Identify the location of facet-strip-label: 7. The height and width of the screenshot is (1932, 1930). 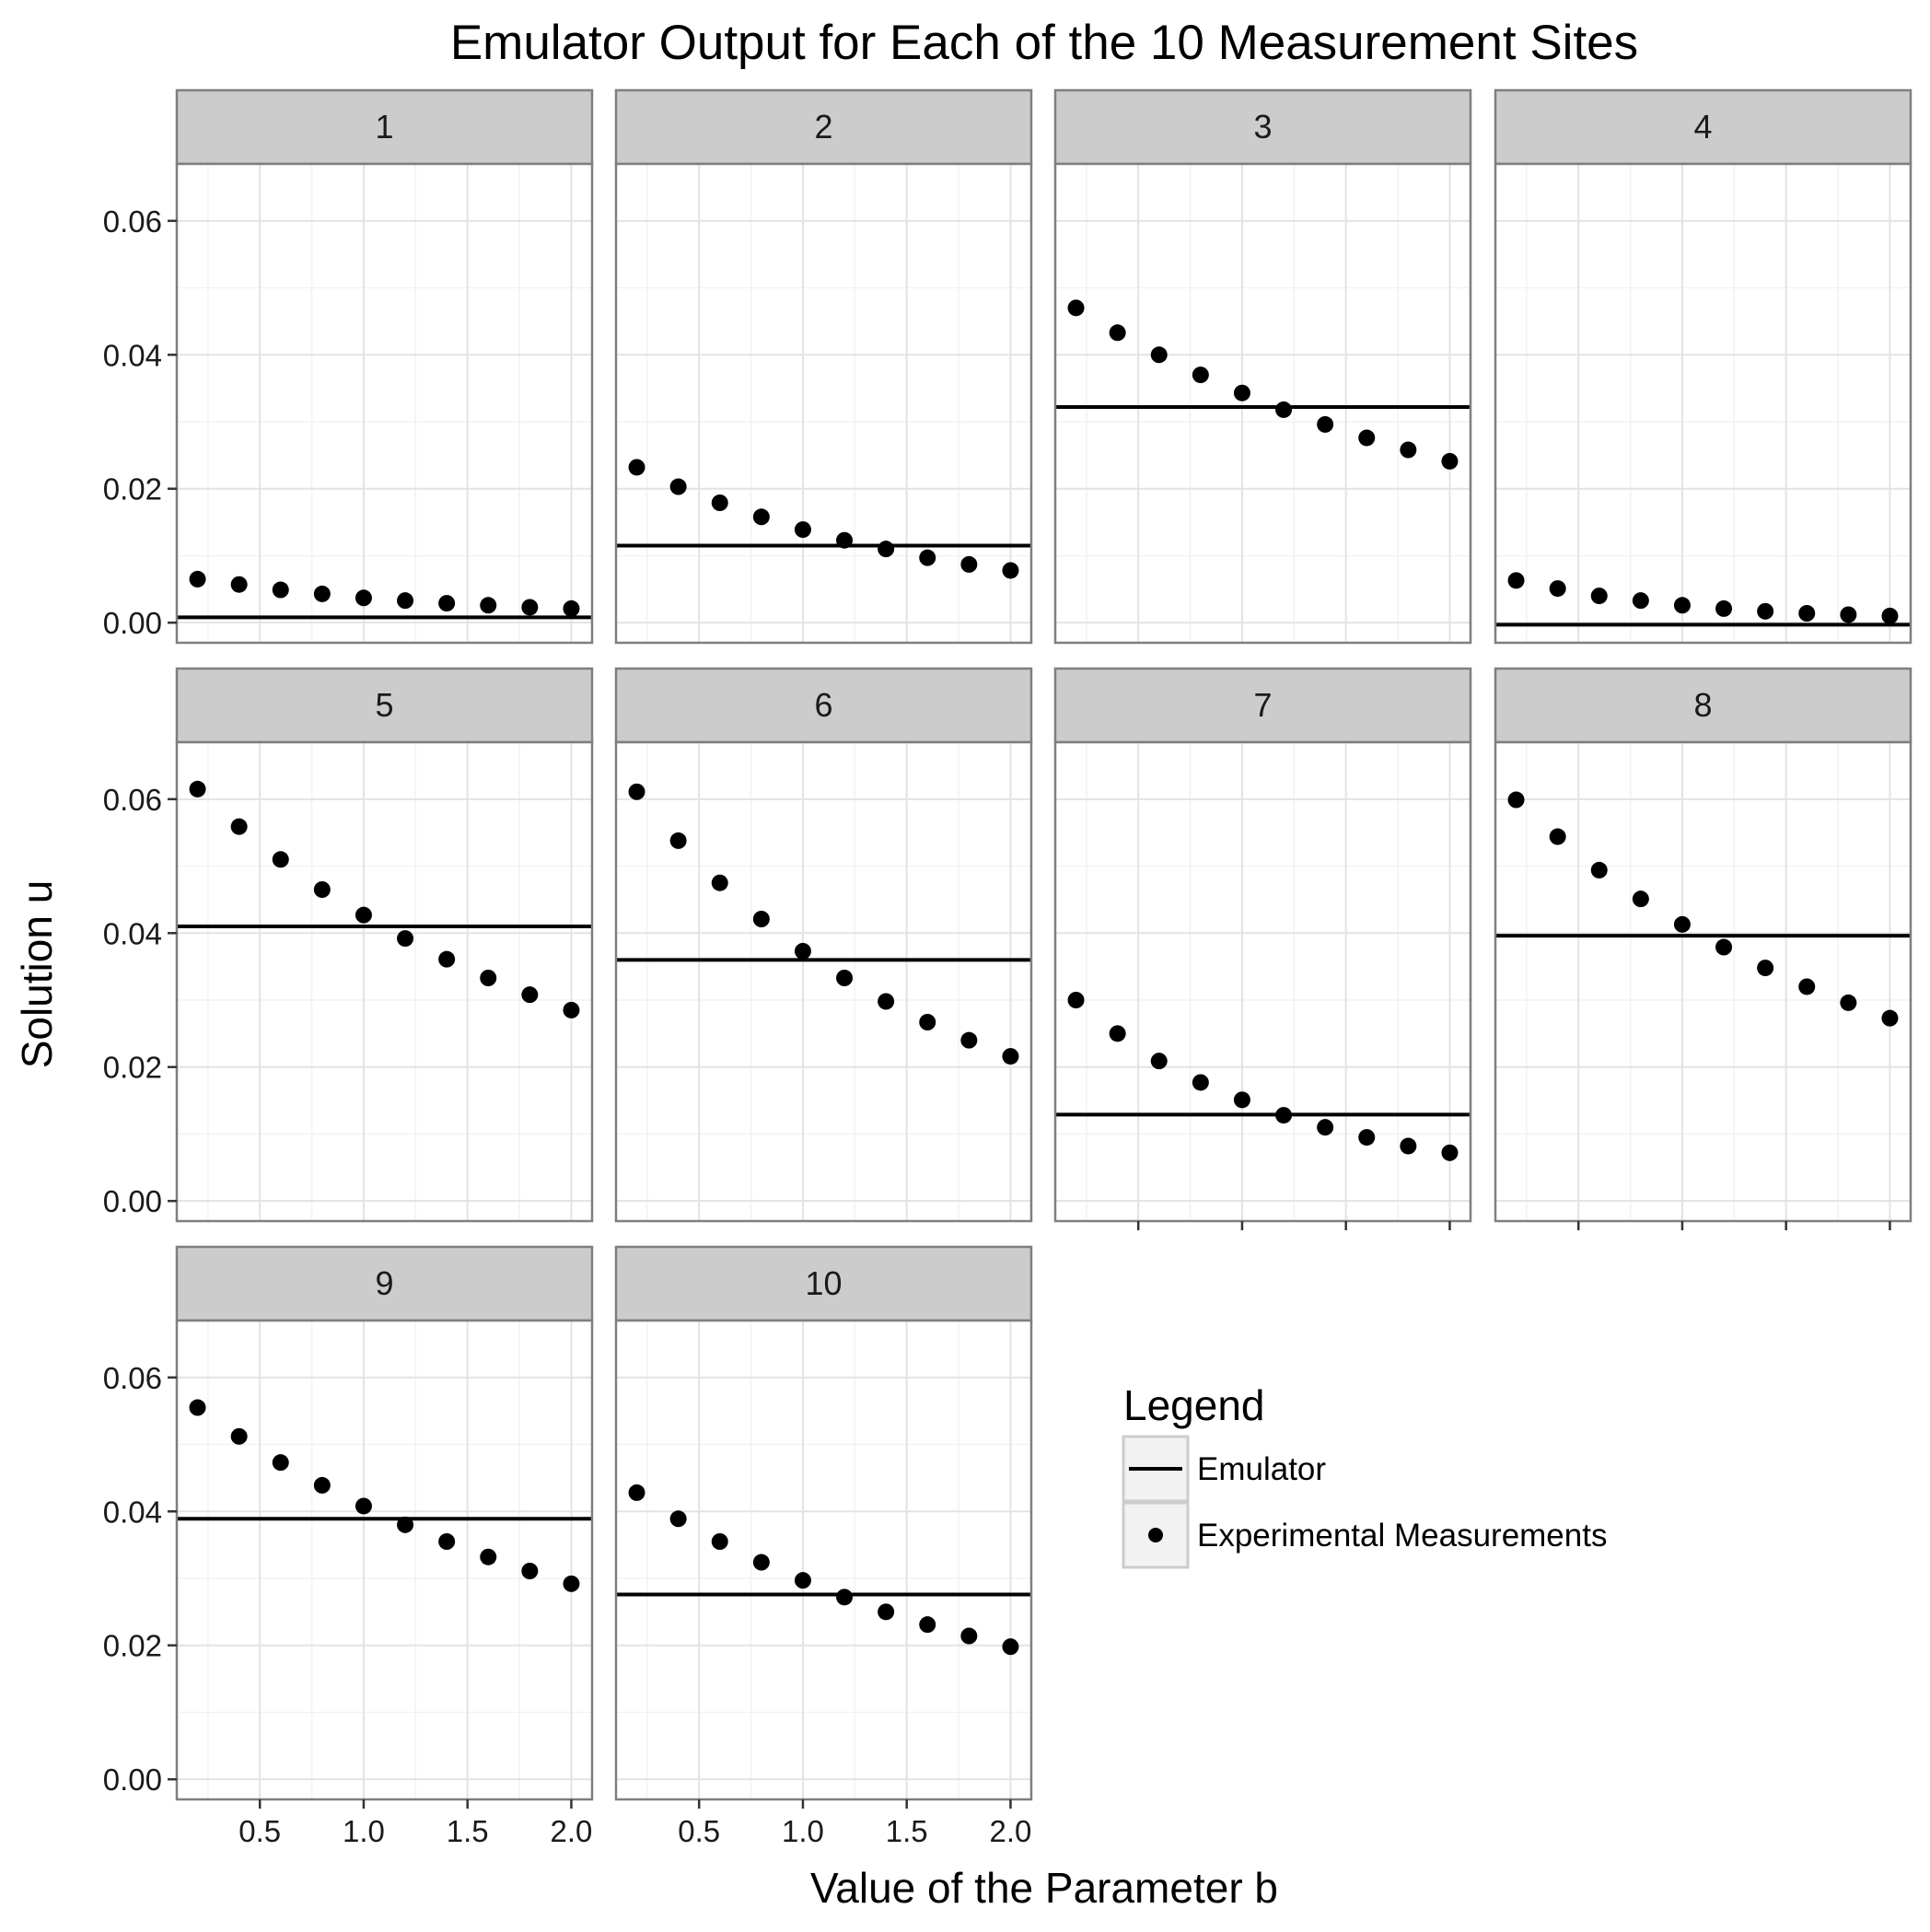
(1262, 705).